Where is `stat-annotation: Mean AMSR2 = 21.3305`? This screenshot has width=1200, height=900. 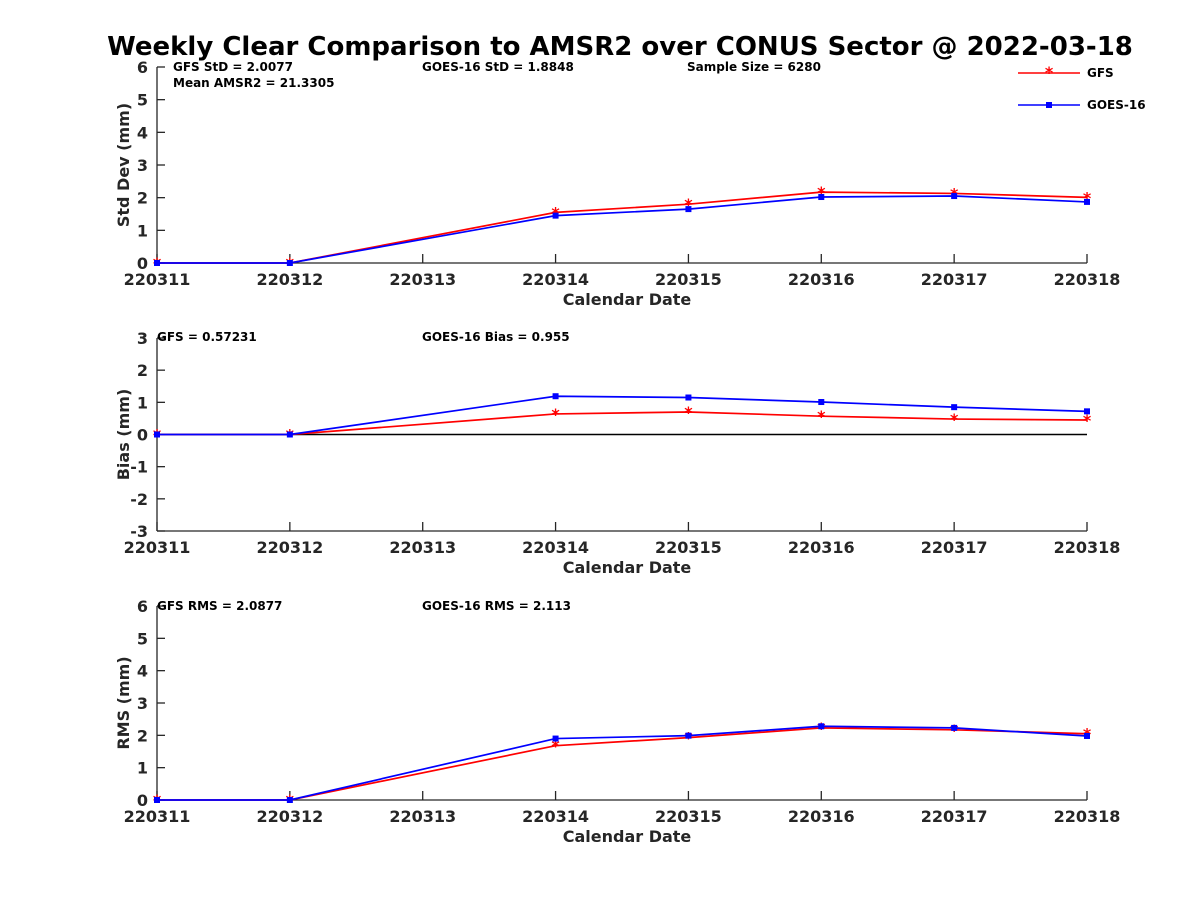
stat-annotation: Mean AMSR2 = 21.3305 is located at coordinates (253, 83).